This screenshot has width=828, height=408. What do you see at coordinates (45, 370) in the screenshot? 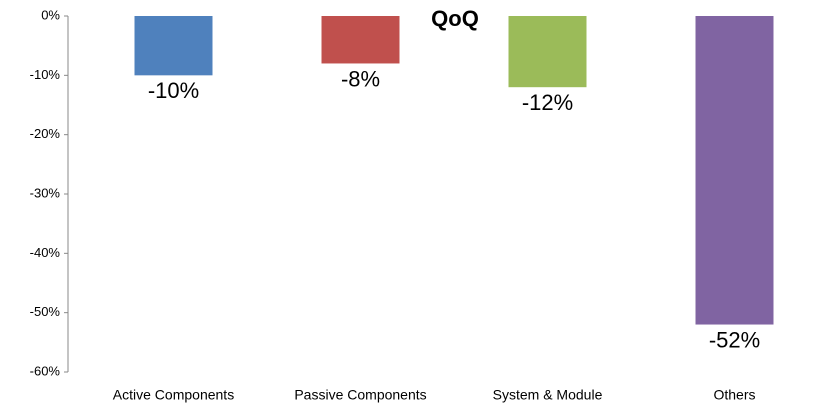
I see `y-tick-label: -60%` at bounding box center [45, 370].